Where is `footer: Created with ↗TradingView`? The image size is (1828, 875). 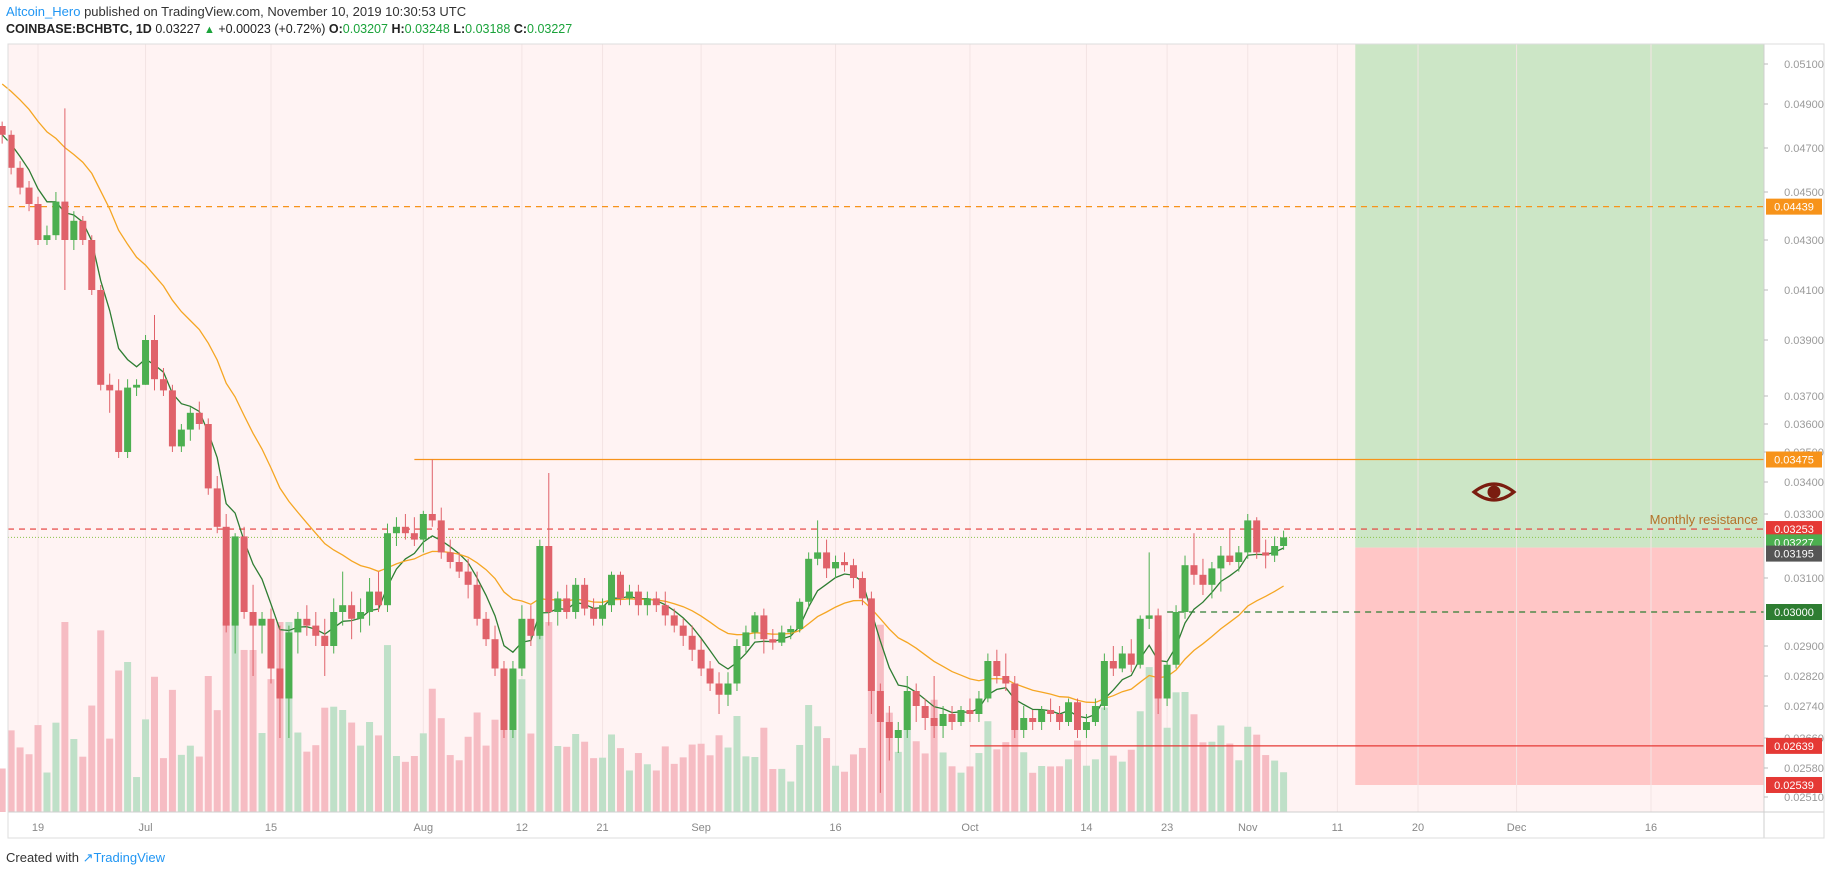 footer: Created with ↗TradingView is located at coordinates (85, 858).